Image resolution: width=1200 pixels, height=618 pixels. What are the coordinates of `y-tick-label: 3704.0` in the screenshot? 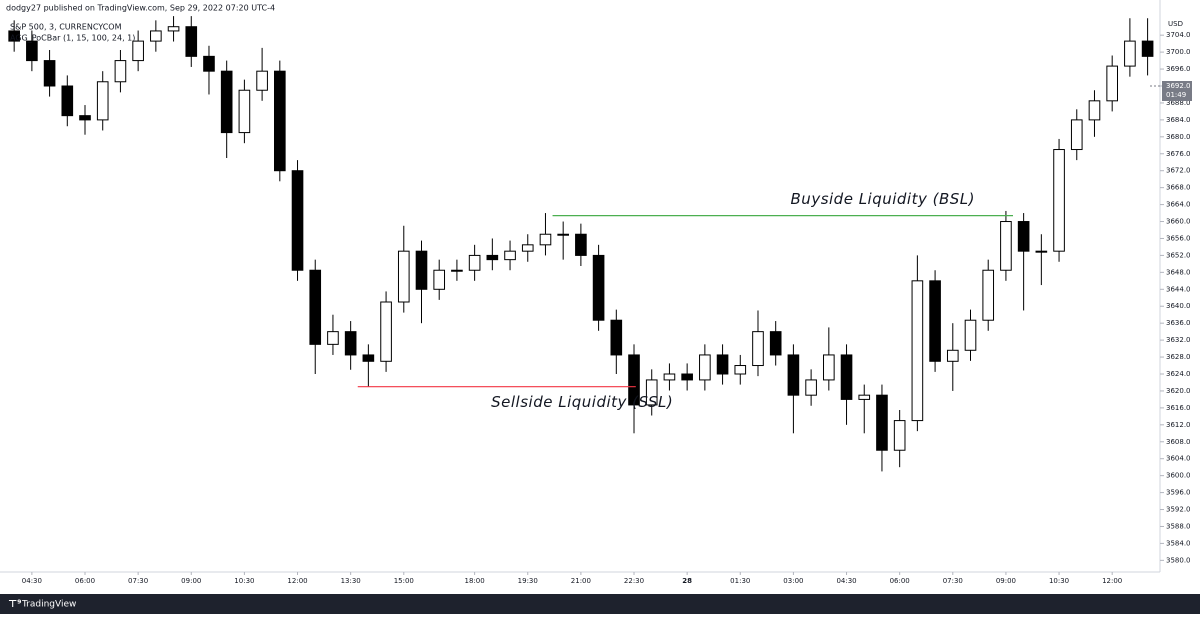 It's located at (1178, 35).